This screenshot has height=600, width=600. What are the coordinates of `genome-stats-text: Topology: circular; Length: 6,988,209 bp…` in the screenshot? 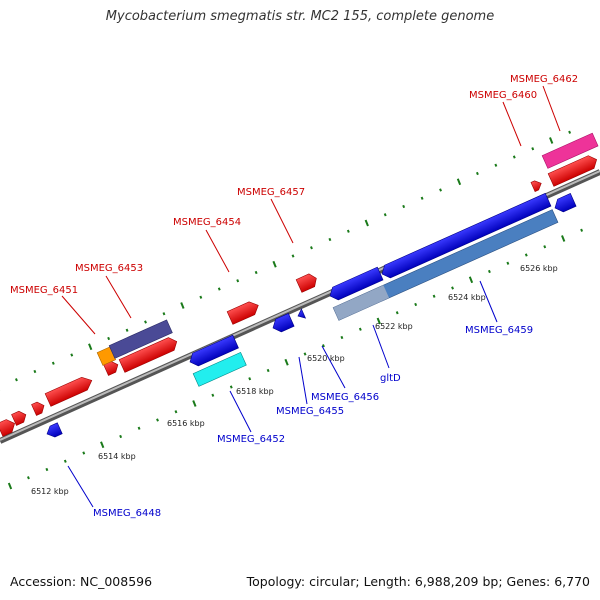 It's located at (418, 581).